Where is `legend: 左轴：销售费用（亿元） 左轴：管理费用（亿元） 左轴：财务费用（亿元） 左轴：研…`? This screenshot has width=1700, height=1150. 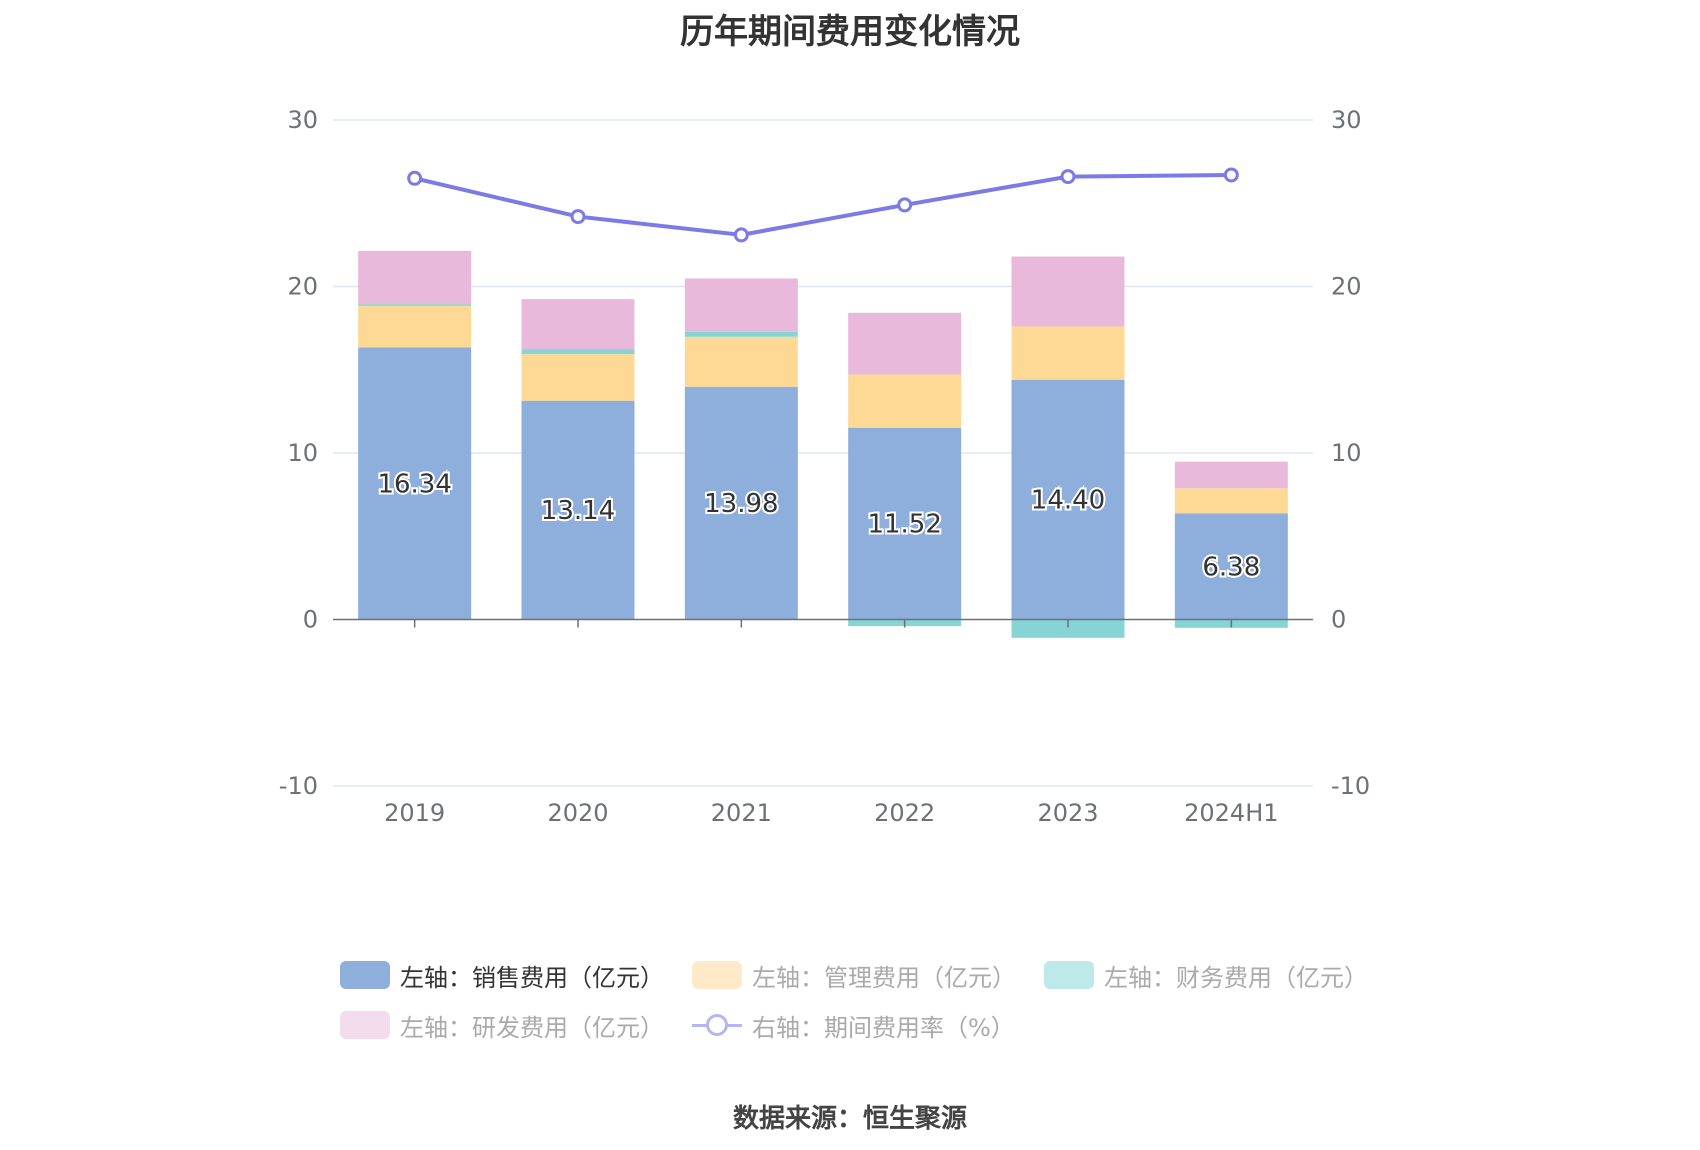 legend: 左轴：销售费用（亿元） 左轴：管理费用（亿元） 左轴：财务费用（亿元） 左轴：研… is located at coordinates (890, 1000).